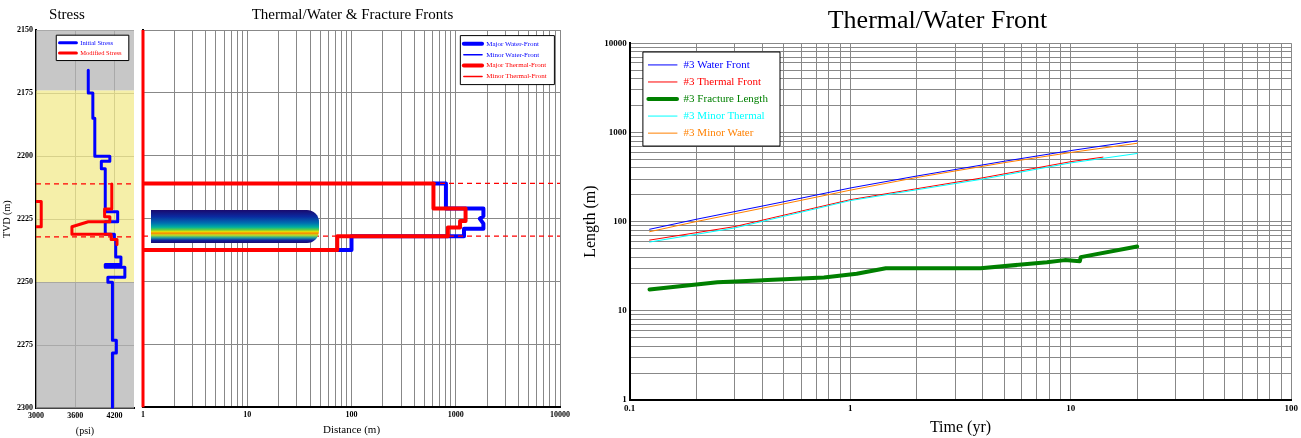 This screenshot has height=438, width=1301. What do you see at coordinates (25, 30) in the screenshot?
I see `y-tick-label: 2150` at bounding box center [25, 30].